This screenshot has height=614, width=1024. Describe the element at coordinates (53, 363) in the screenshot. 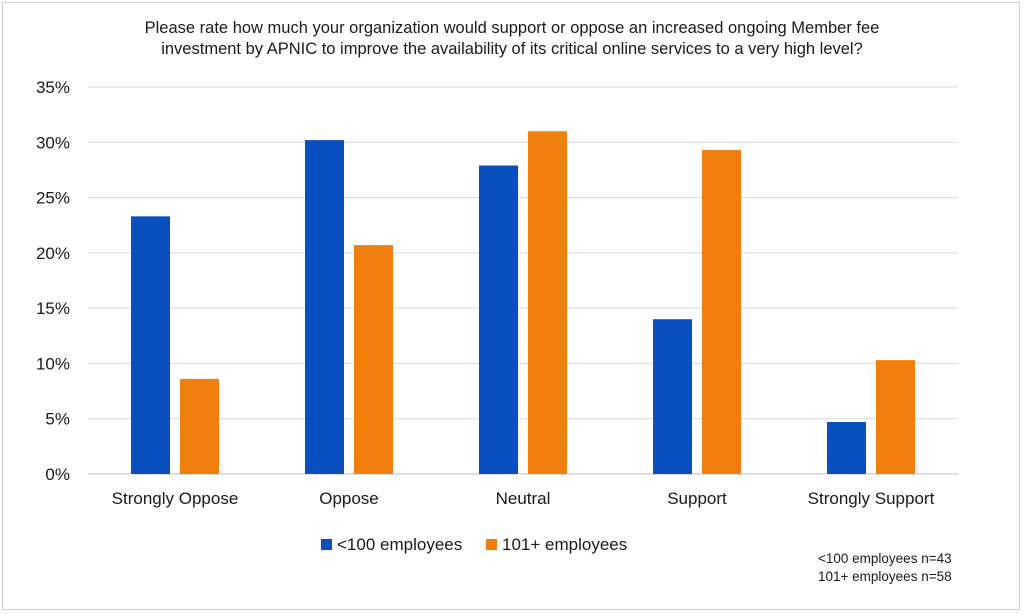

I see `y-tick-label: 10%` at that location.